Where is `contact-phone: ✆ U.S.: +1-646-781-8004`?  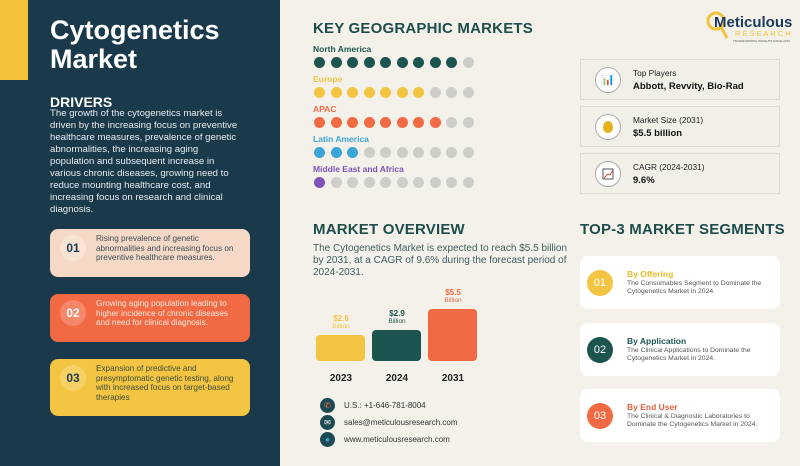 contact-phone: ✆ U.S.: +1-646-781-8004 is located at coordinates (373, 405).